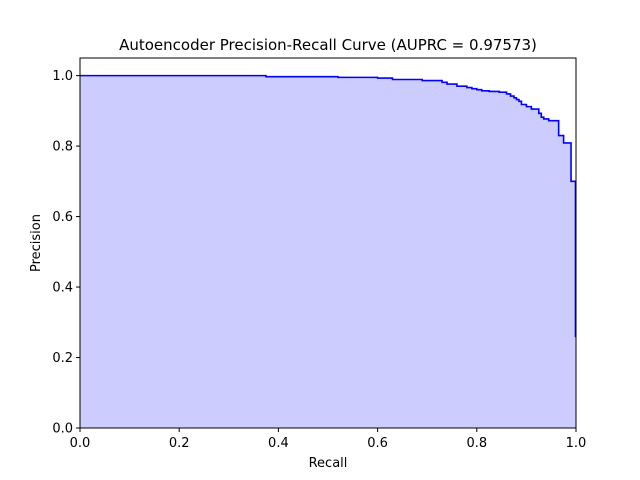 This screenshot has width=640, height=480. What do you see at coordinates (62, 429) in the screenshot?
I see `y-tick-label: 0.0` at bounding box center [62, 429].